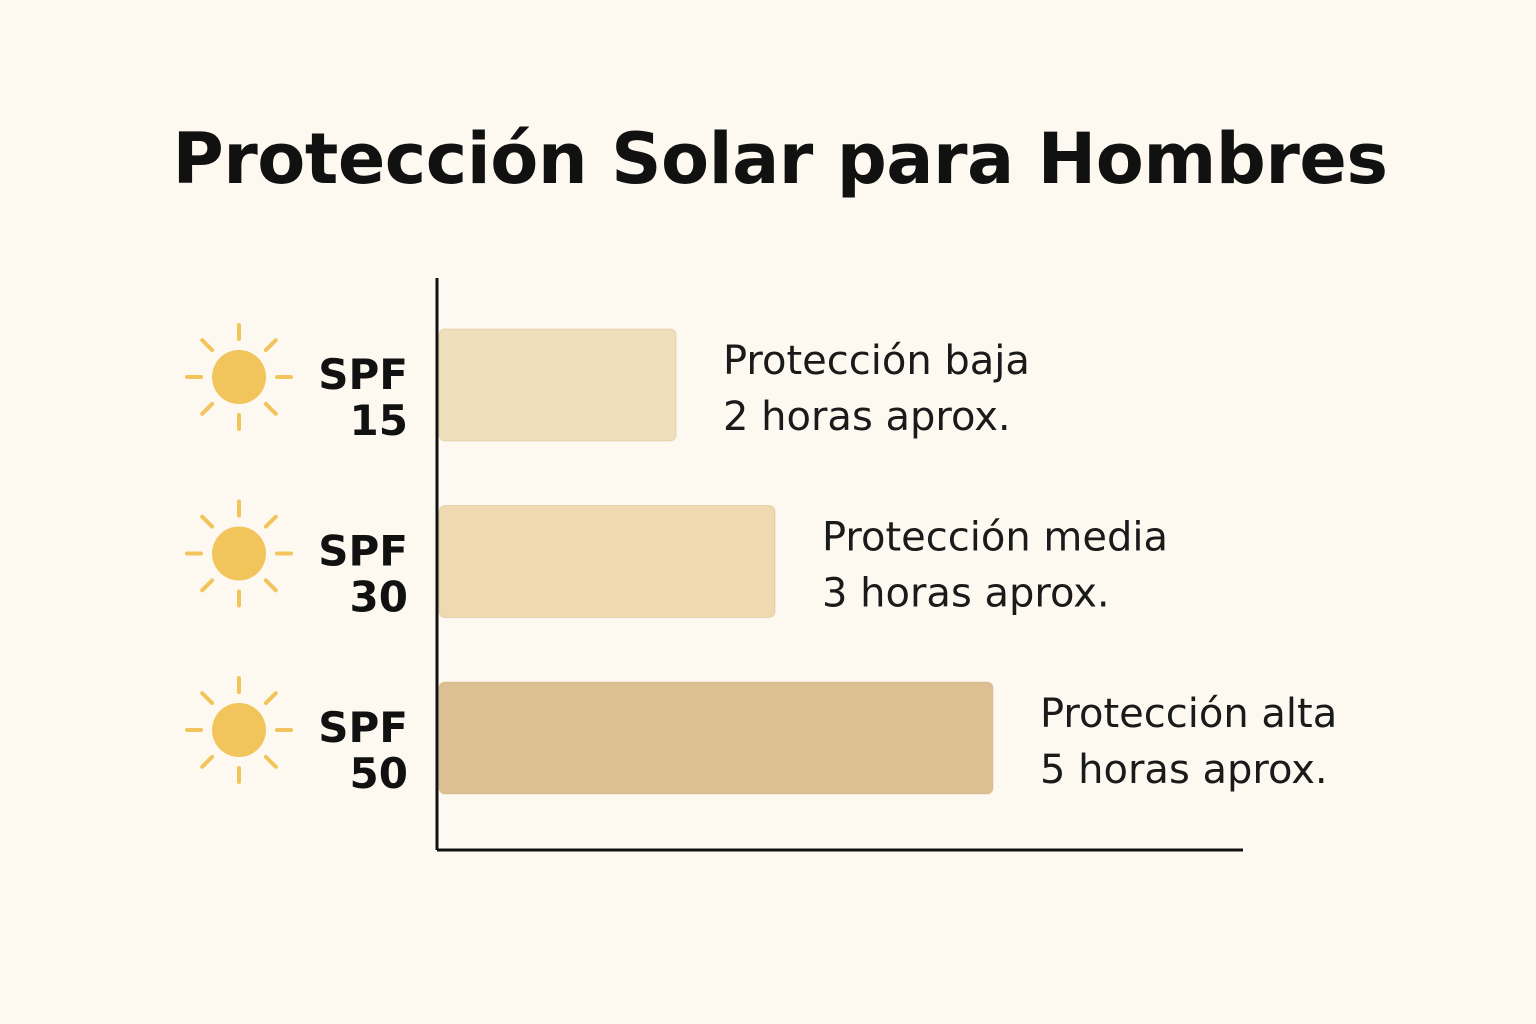 The height and width of the screenshot is (1024, 1536). I want to click on category-label: 30, so click(379, 597).